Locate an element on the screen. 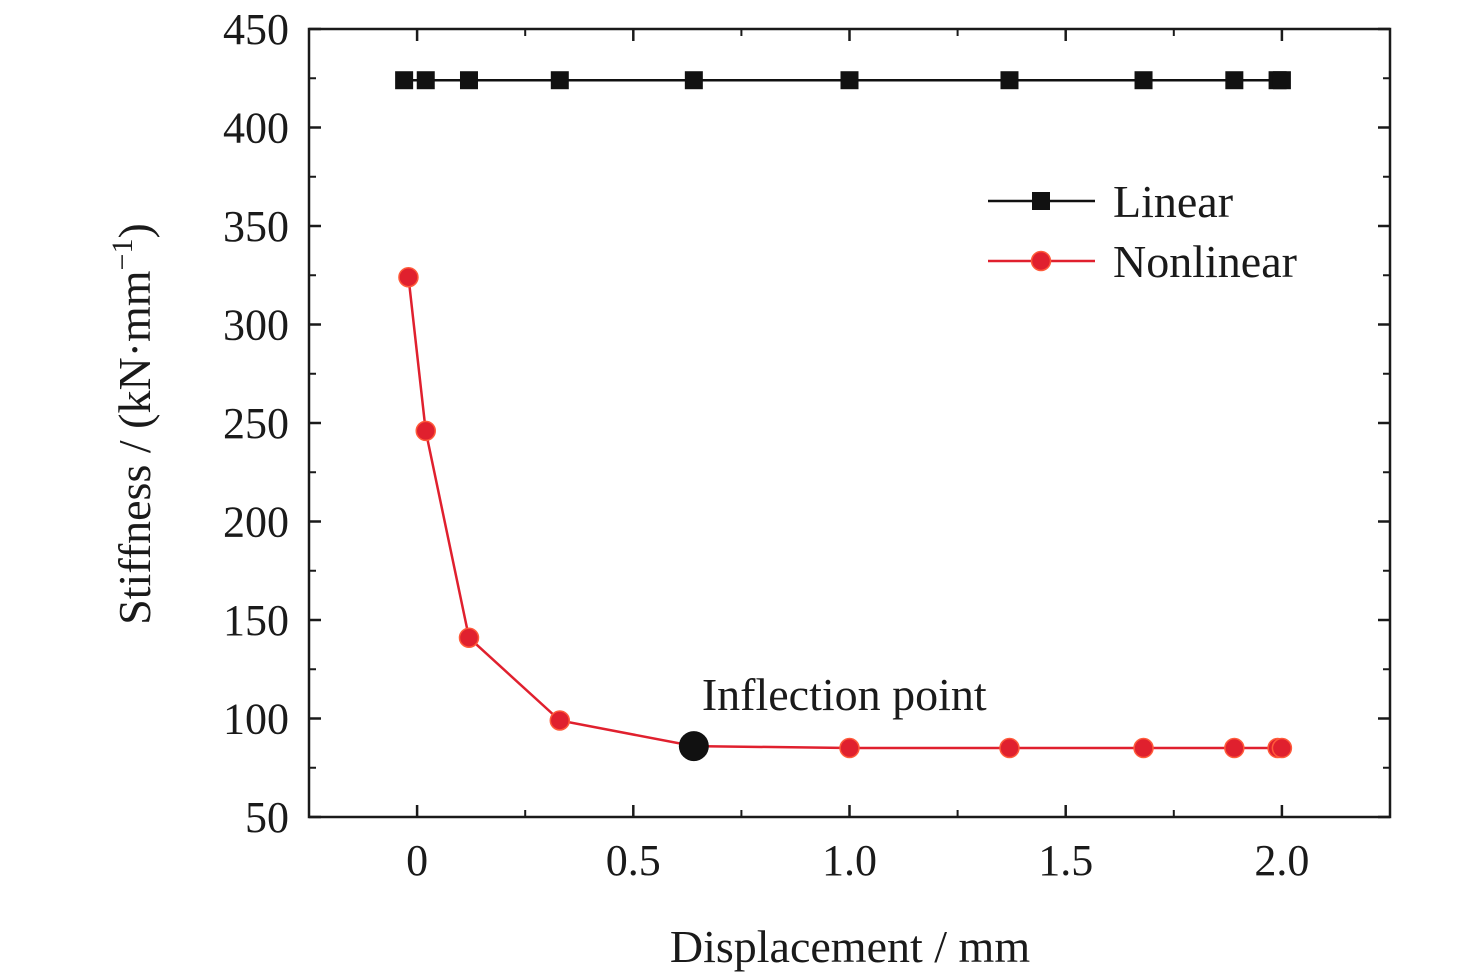  x-tick-label: 1.5 is located at coordinates (1065, 860).